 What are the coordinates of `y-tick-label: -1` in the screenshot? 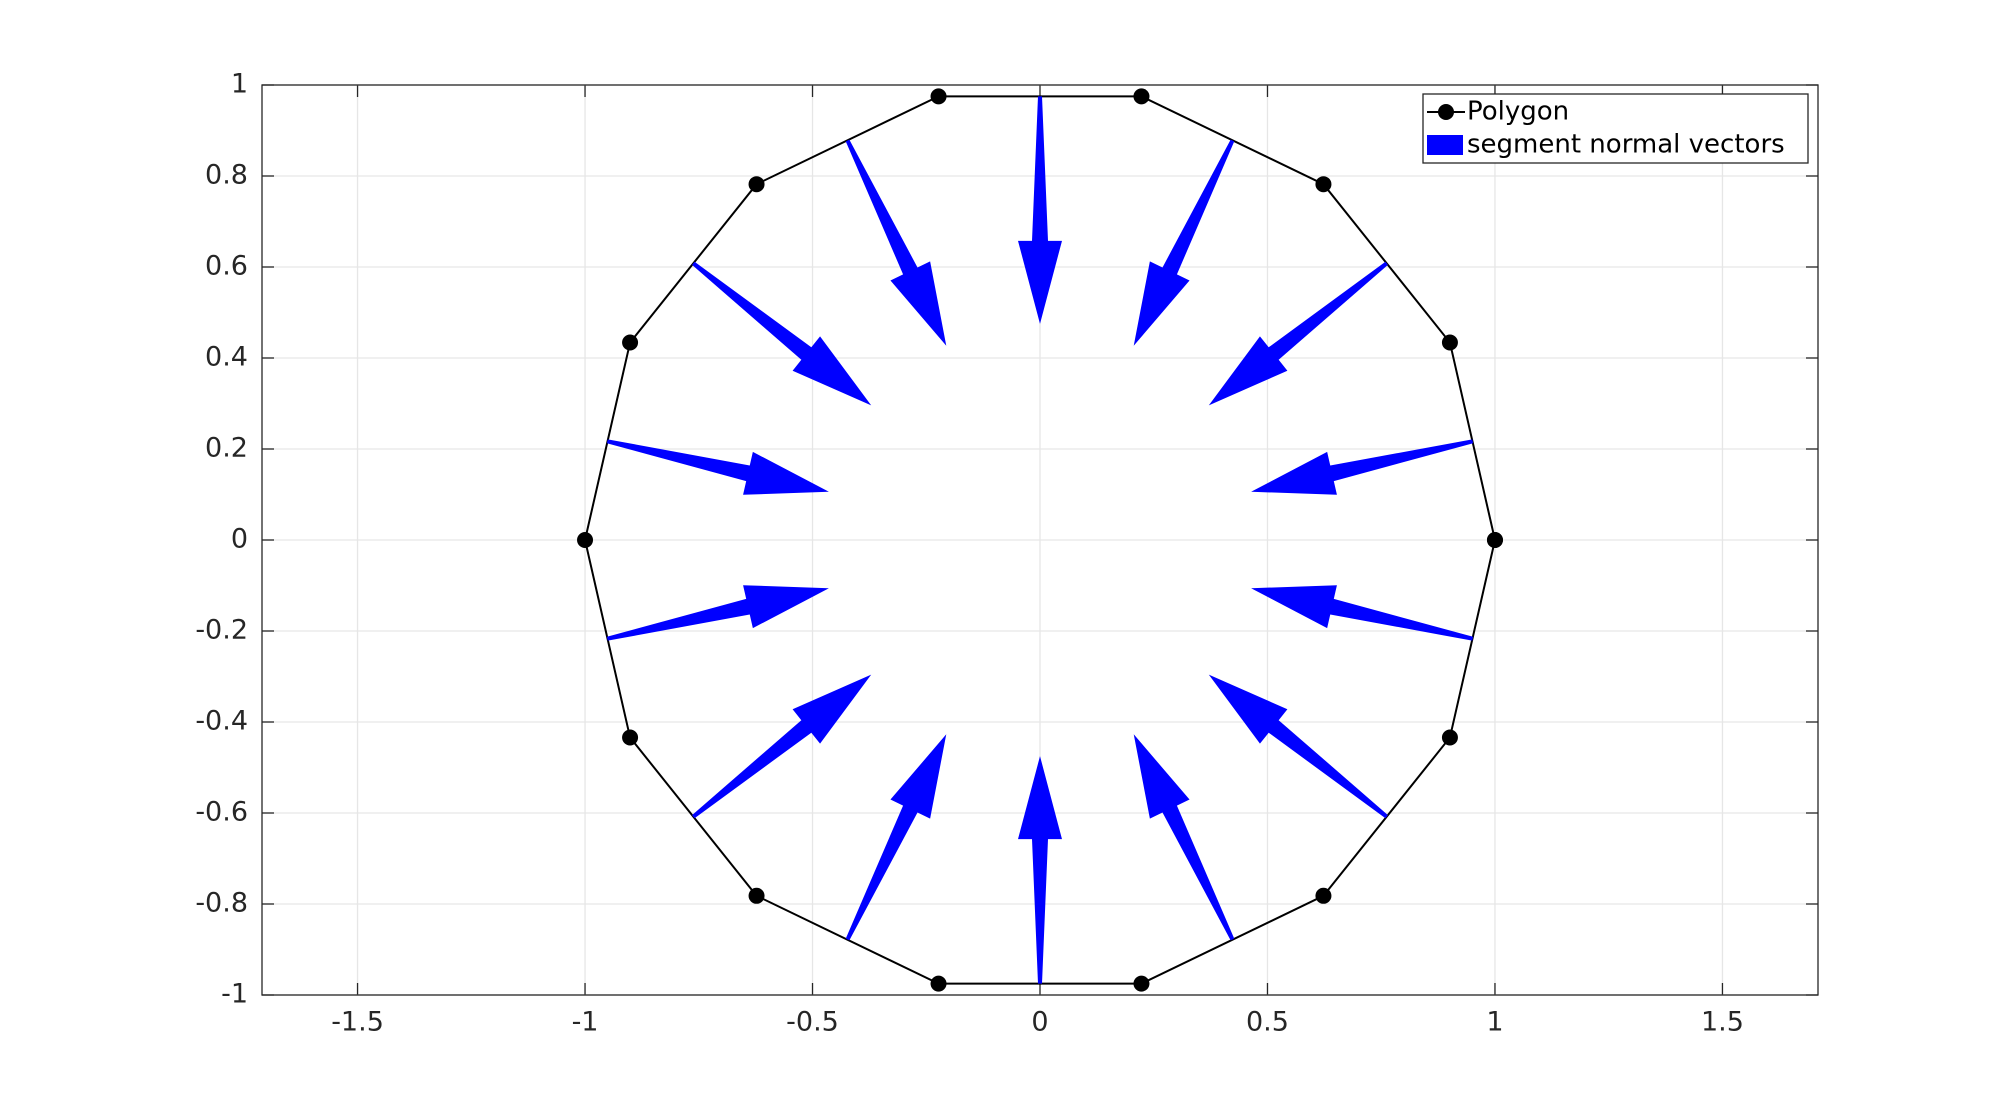 It's located at (234, 994).